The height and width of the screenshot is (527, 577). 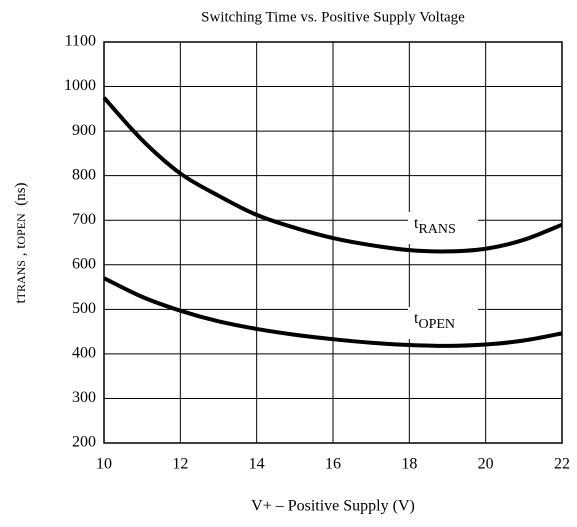 I want to click on y-tick-label: 1000, so click(x=80, y=85).